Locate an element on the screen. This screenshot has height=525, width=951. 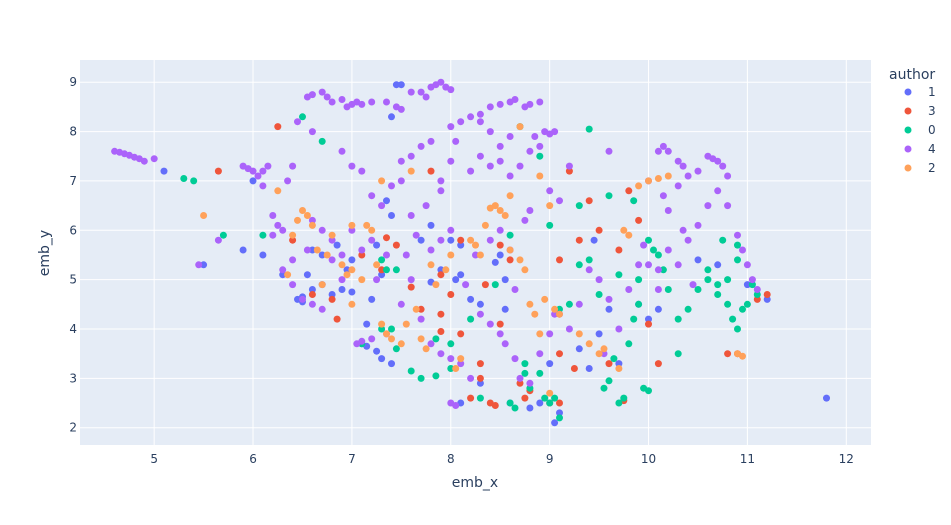
legend-item: 0 is located at coordinates (920, 130).